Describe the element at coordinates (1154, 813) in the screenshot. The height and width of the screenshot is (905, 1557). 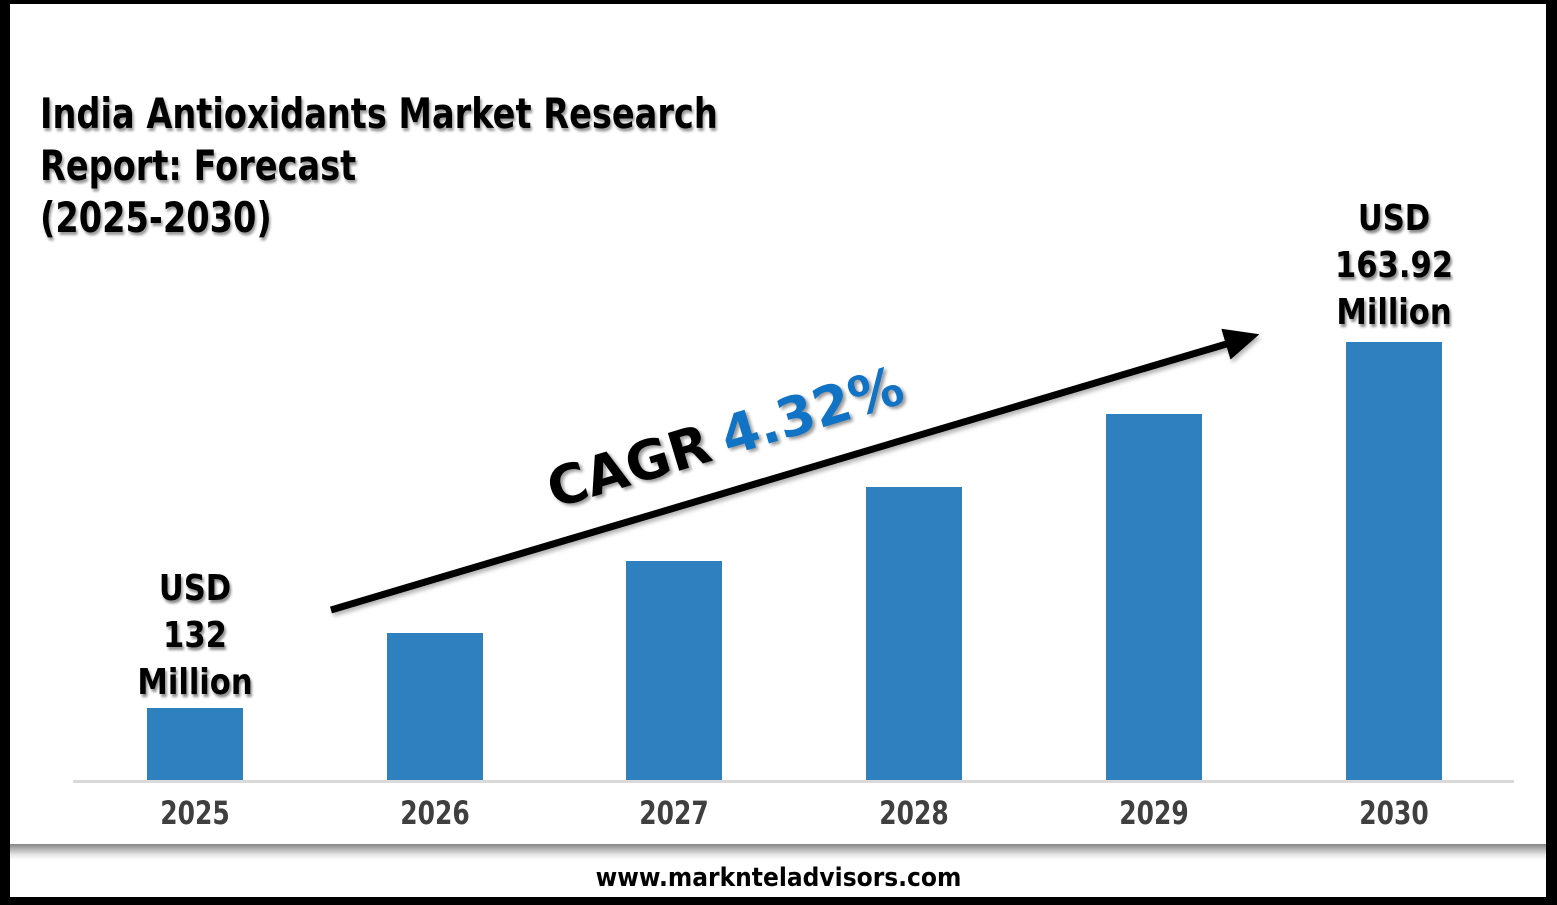
I see `x-tick-2029: 2029` at that location.